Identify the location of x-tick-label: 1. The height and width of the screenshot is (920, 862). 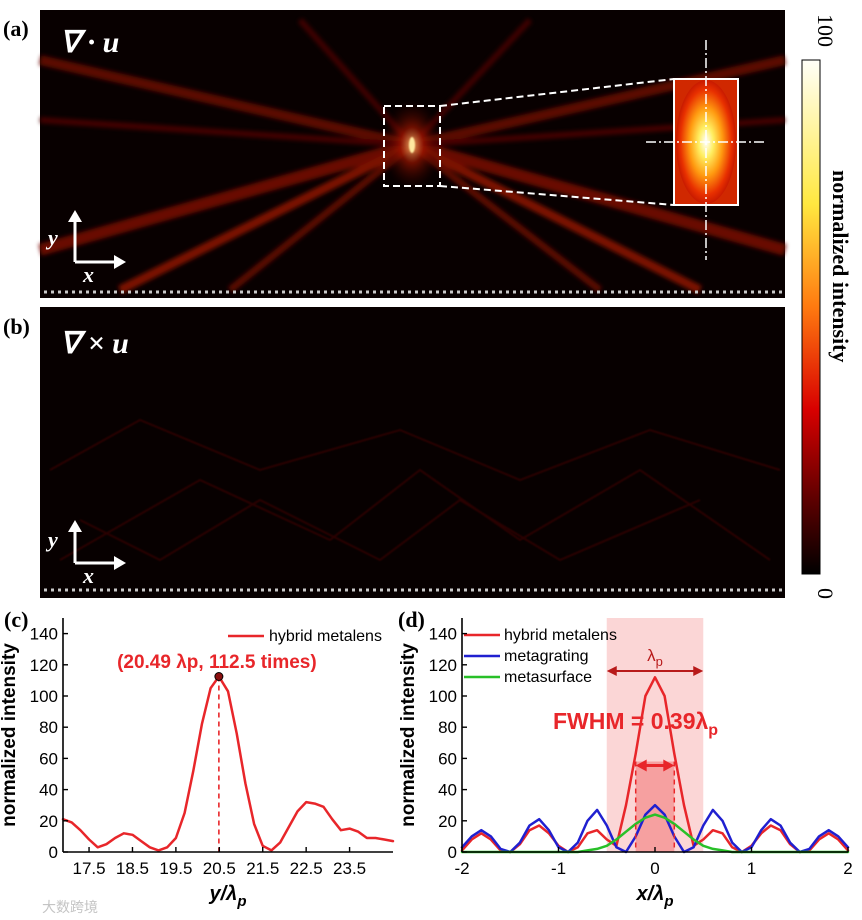
(751, 868).